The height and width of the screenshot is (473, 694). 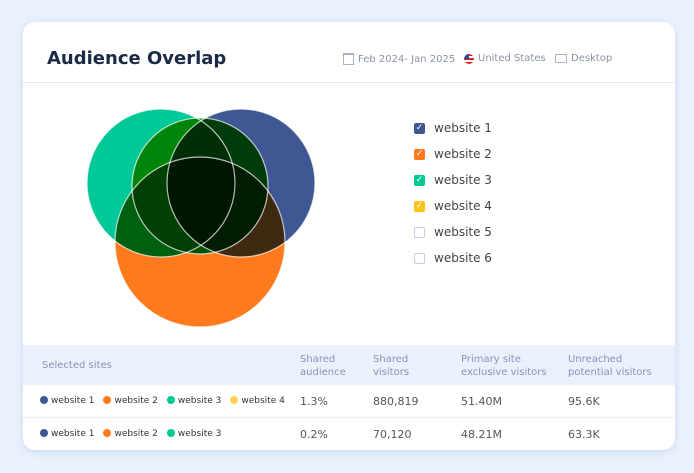 I want to click on legend-label: website 6, so click(x=463, y=258).